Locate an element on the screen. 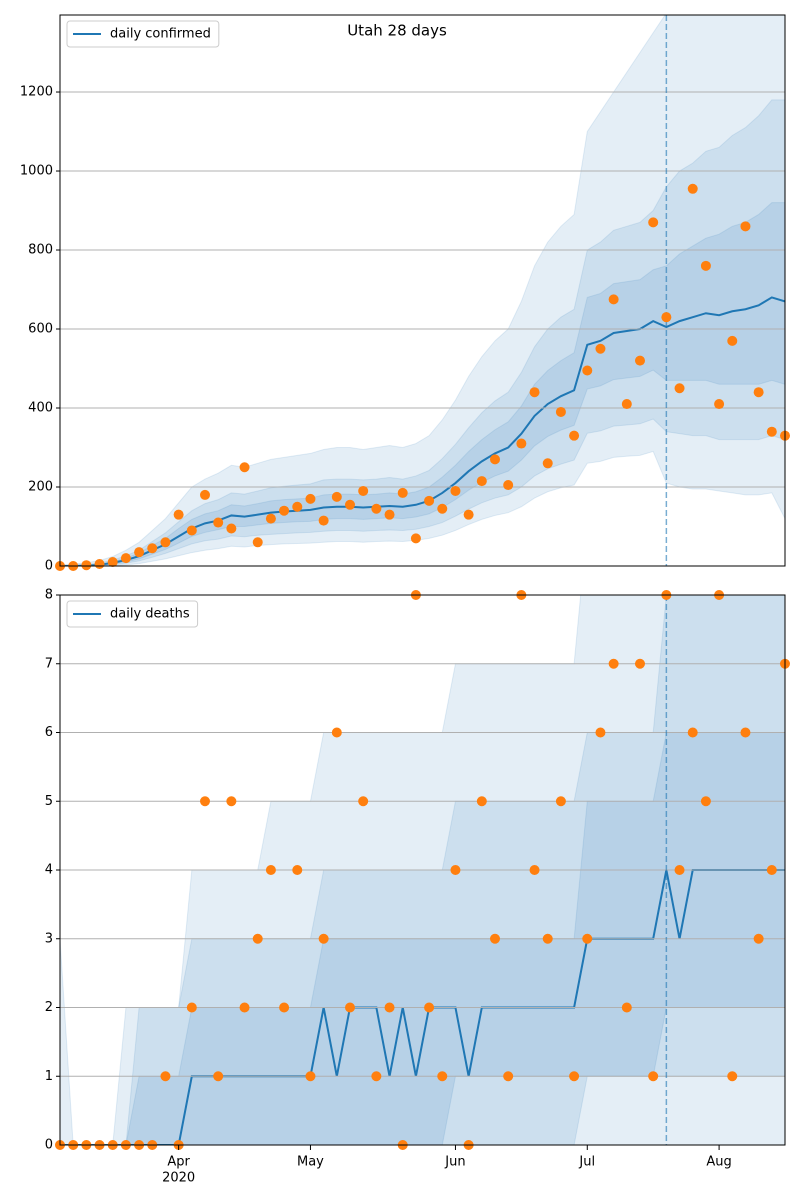 This screenshot has width=800, height=1200. y-tick-label: 4 is located at coordinates (49, 870).